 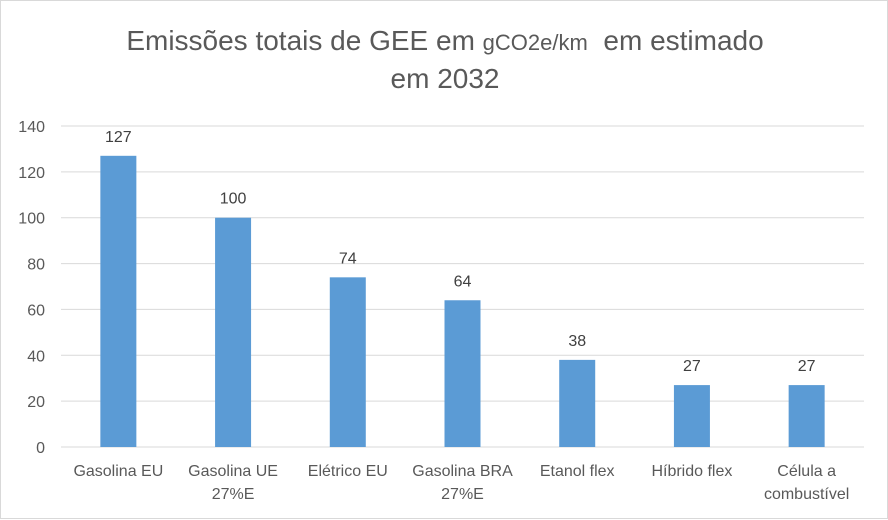 What do you see at coordinates (806, 494) in the screenshot?
I see `x-tick-label: combustível` at bounding box center [806, 494].